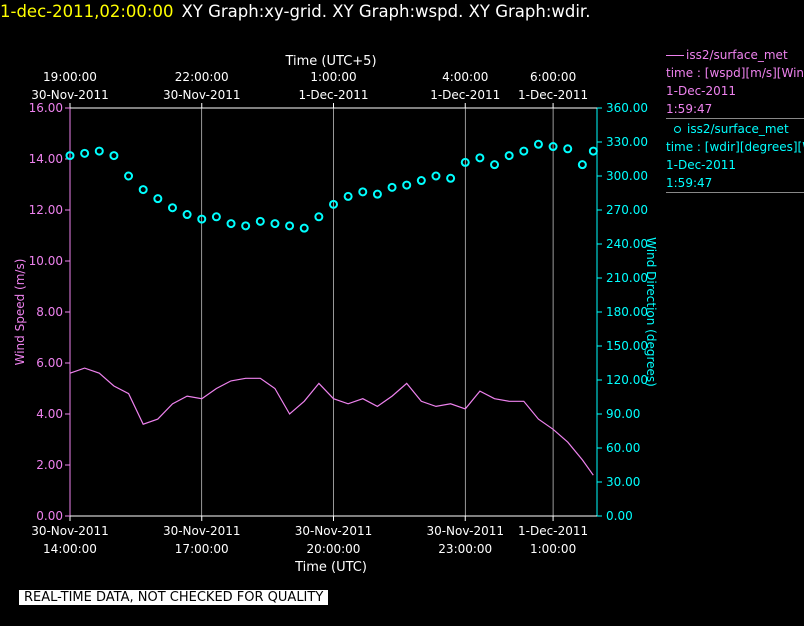 This screenshot has width=804, height=626. Describe the element at coordinates (677, 129) in the screenshot. I see `circle-marker-icon` at that location.